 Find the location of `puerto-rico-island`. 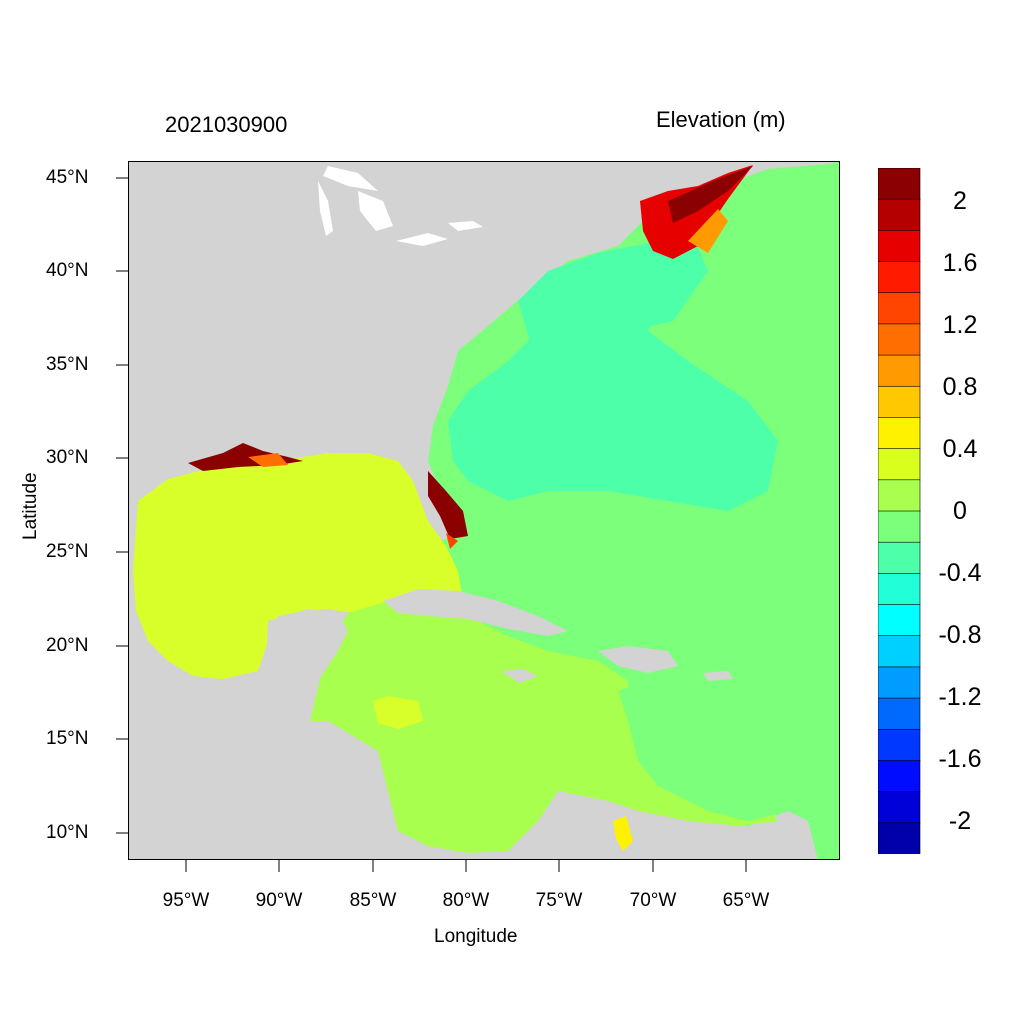

puerto-rico-island is located at coordinates (718, 676).